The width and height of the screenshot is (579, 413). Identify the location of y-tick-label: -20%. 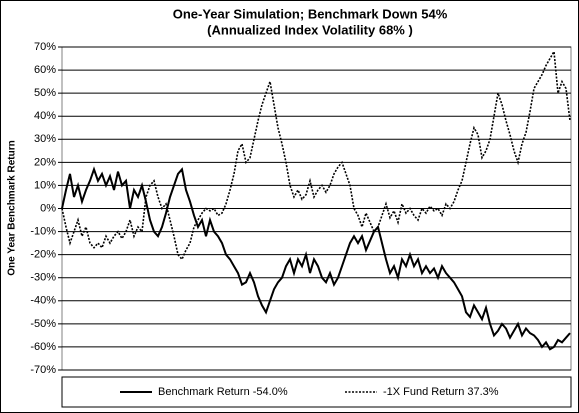
(43, 255).